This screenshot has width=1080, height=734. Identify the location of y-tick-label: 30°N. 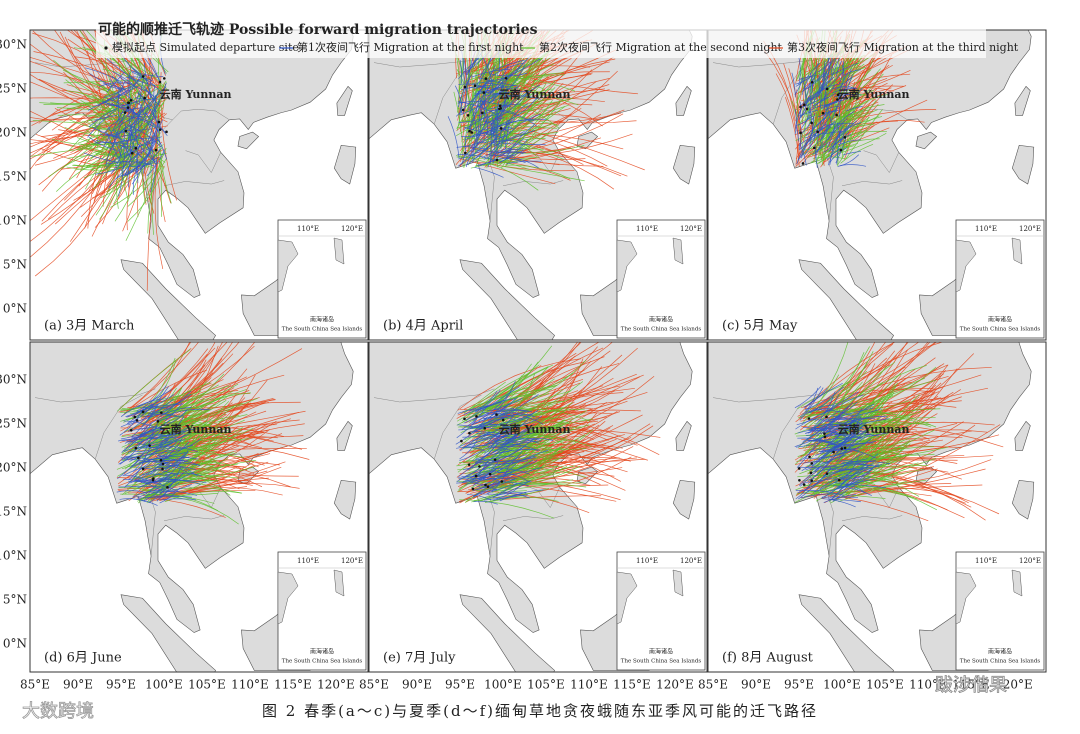
(13, 380).